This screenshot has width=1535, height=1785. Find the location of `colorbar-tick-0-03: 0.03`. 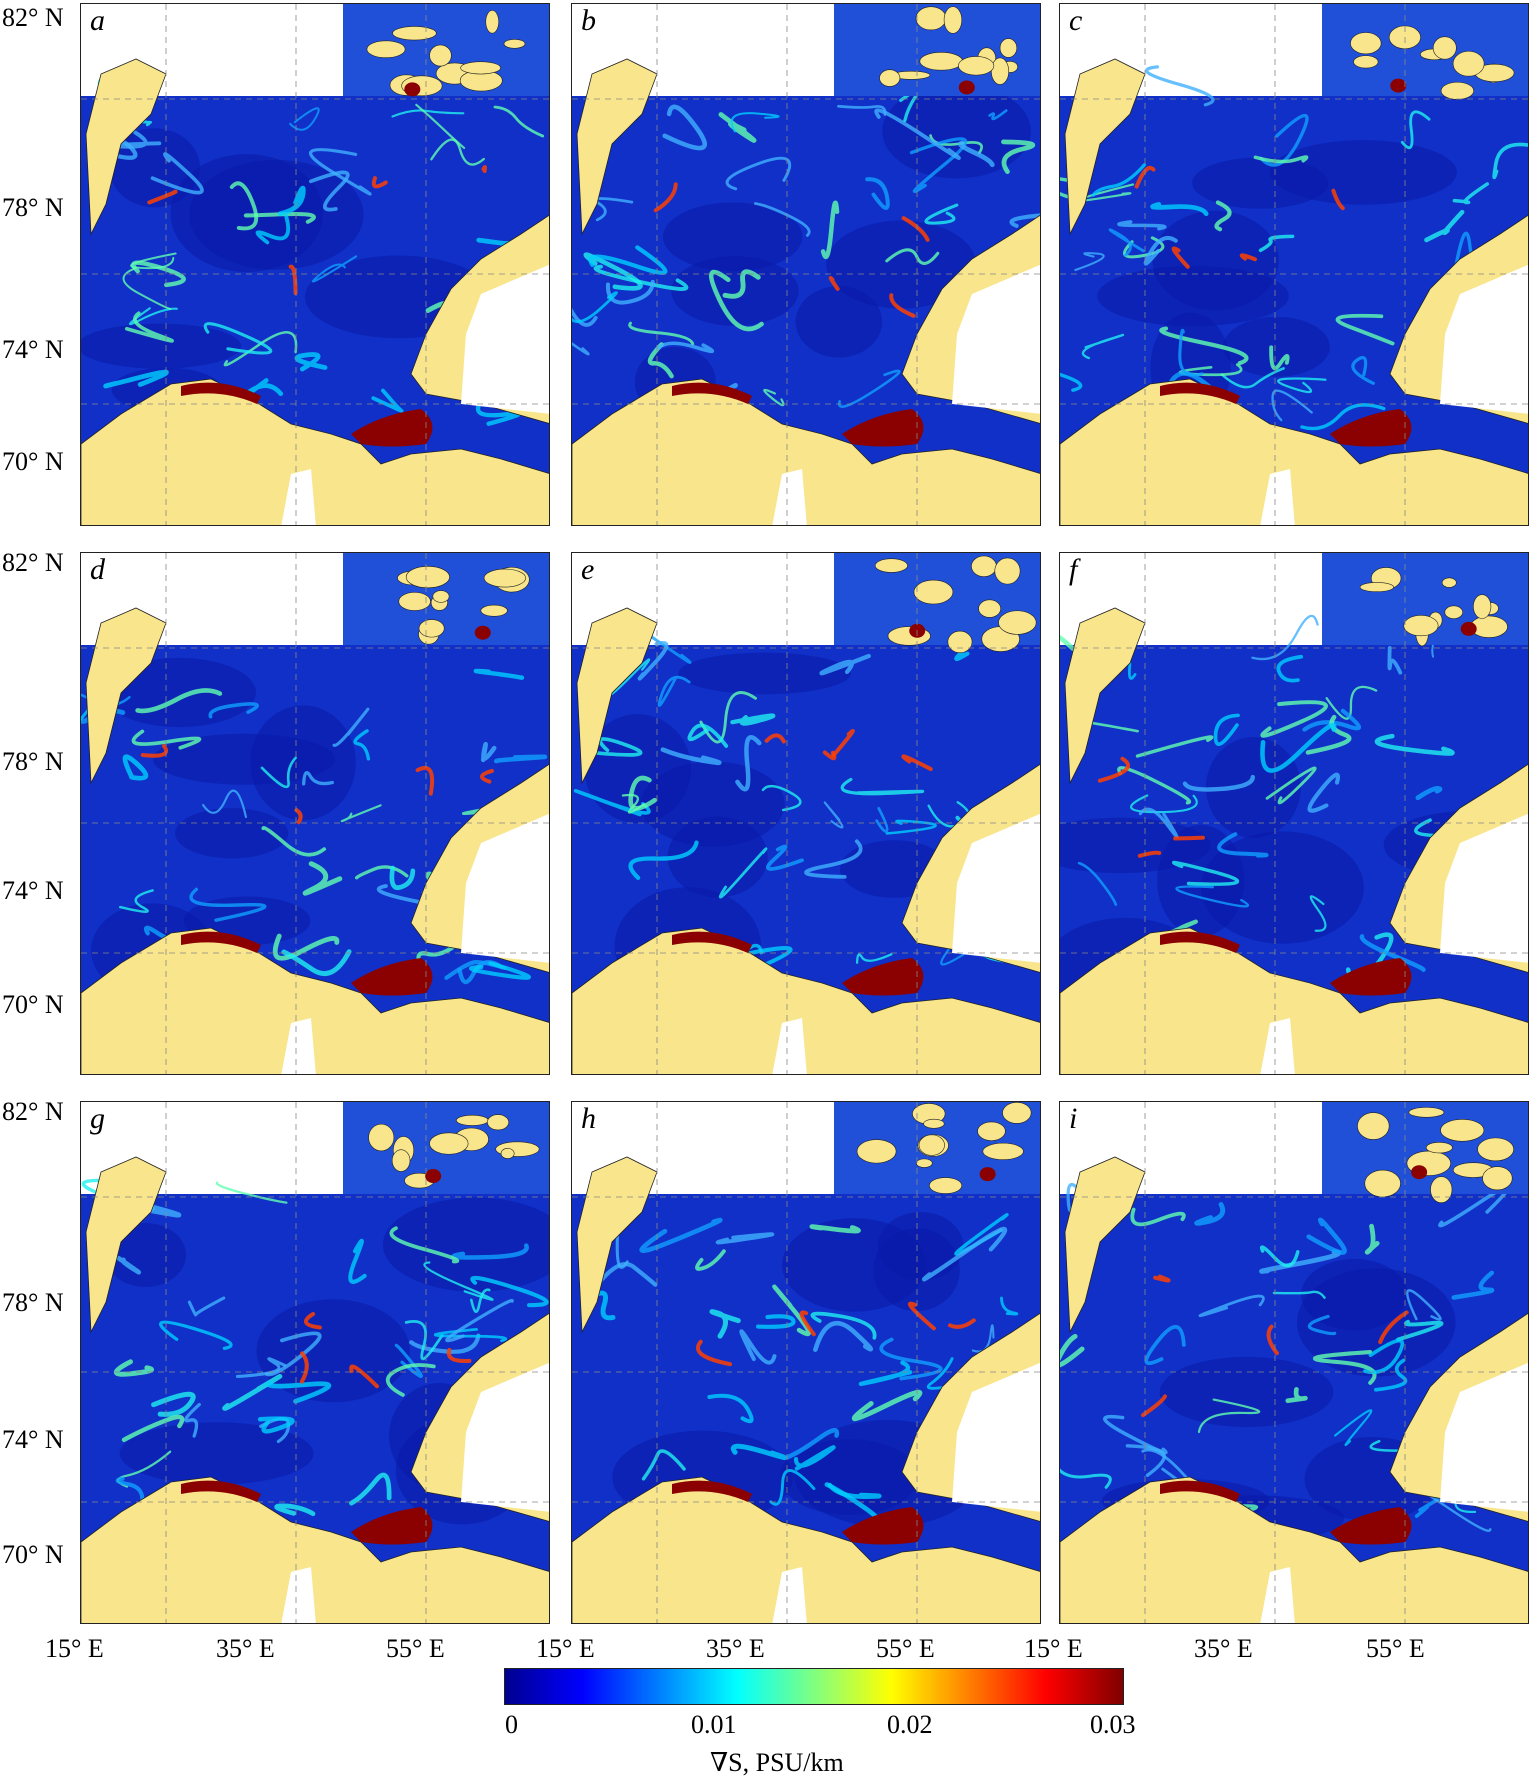

colorbar-tick-0-03: 0.03 is located at coordinates (1113, 1724).